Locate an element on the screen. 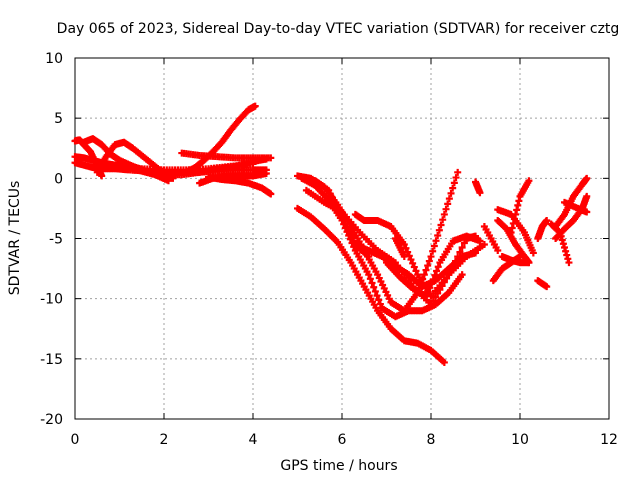 The width and height of the screenshot is (640, 480). x-tick-label: 8 is located at coordinates (431, 440).